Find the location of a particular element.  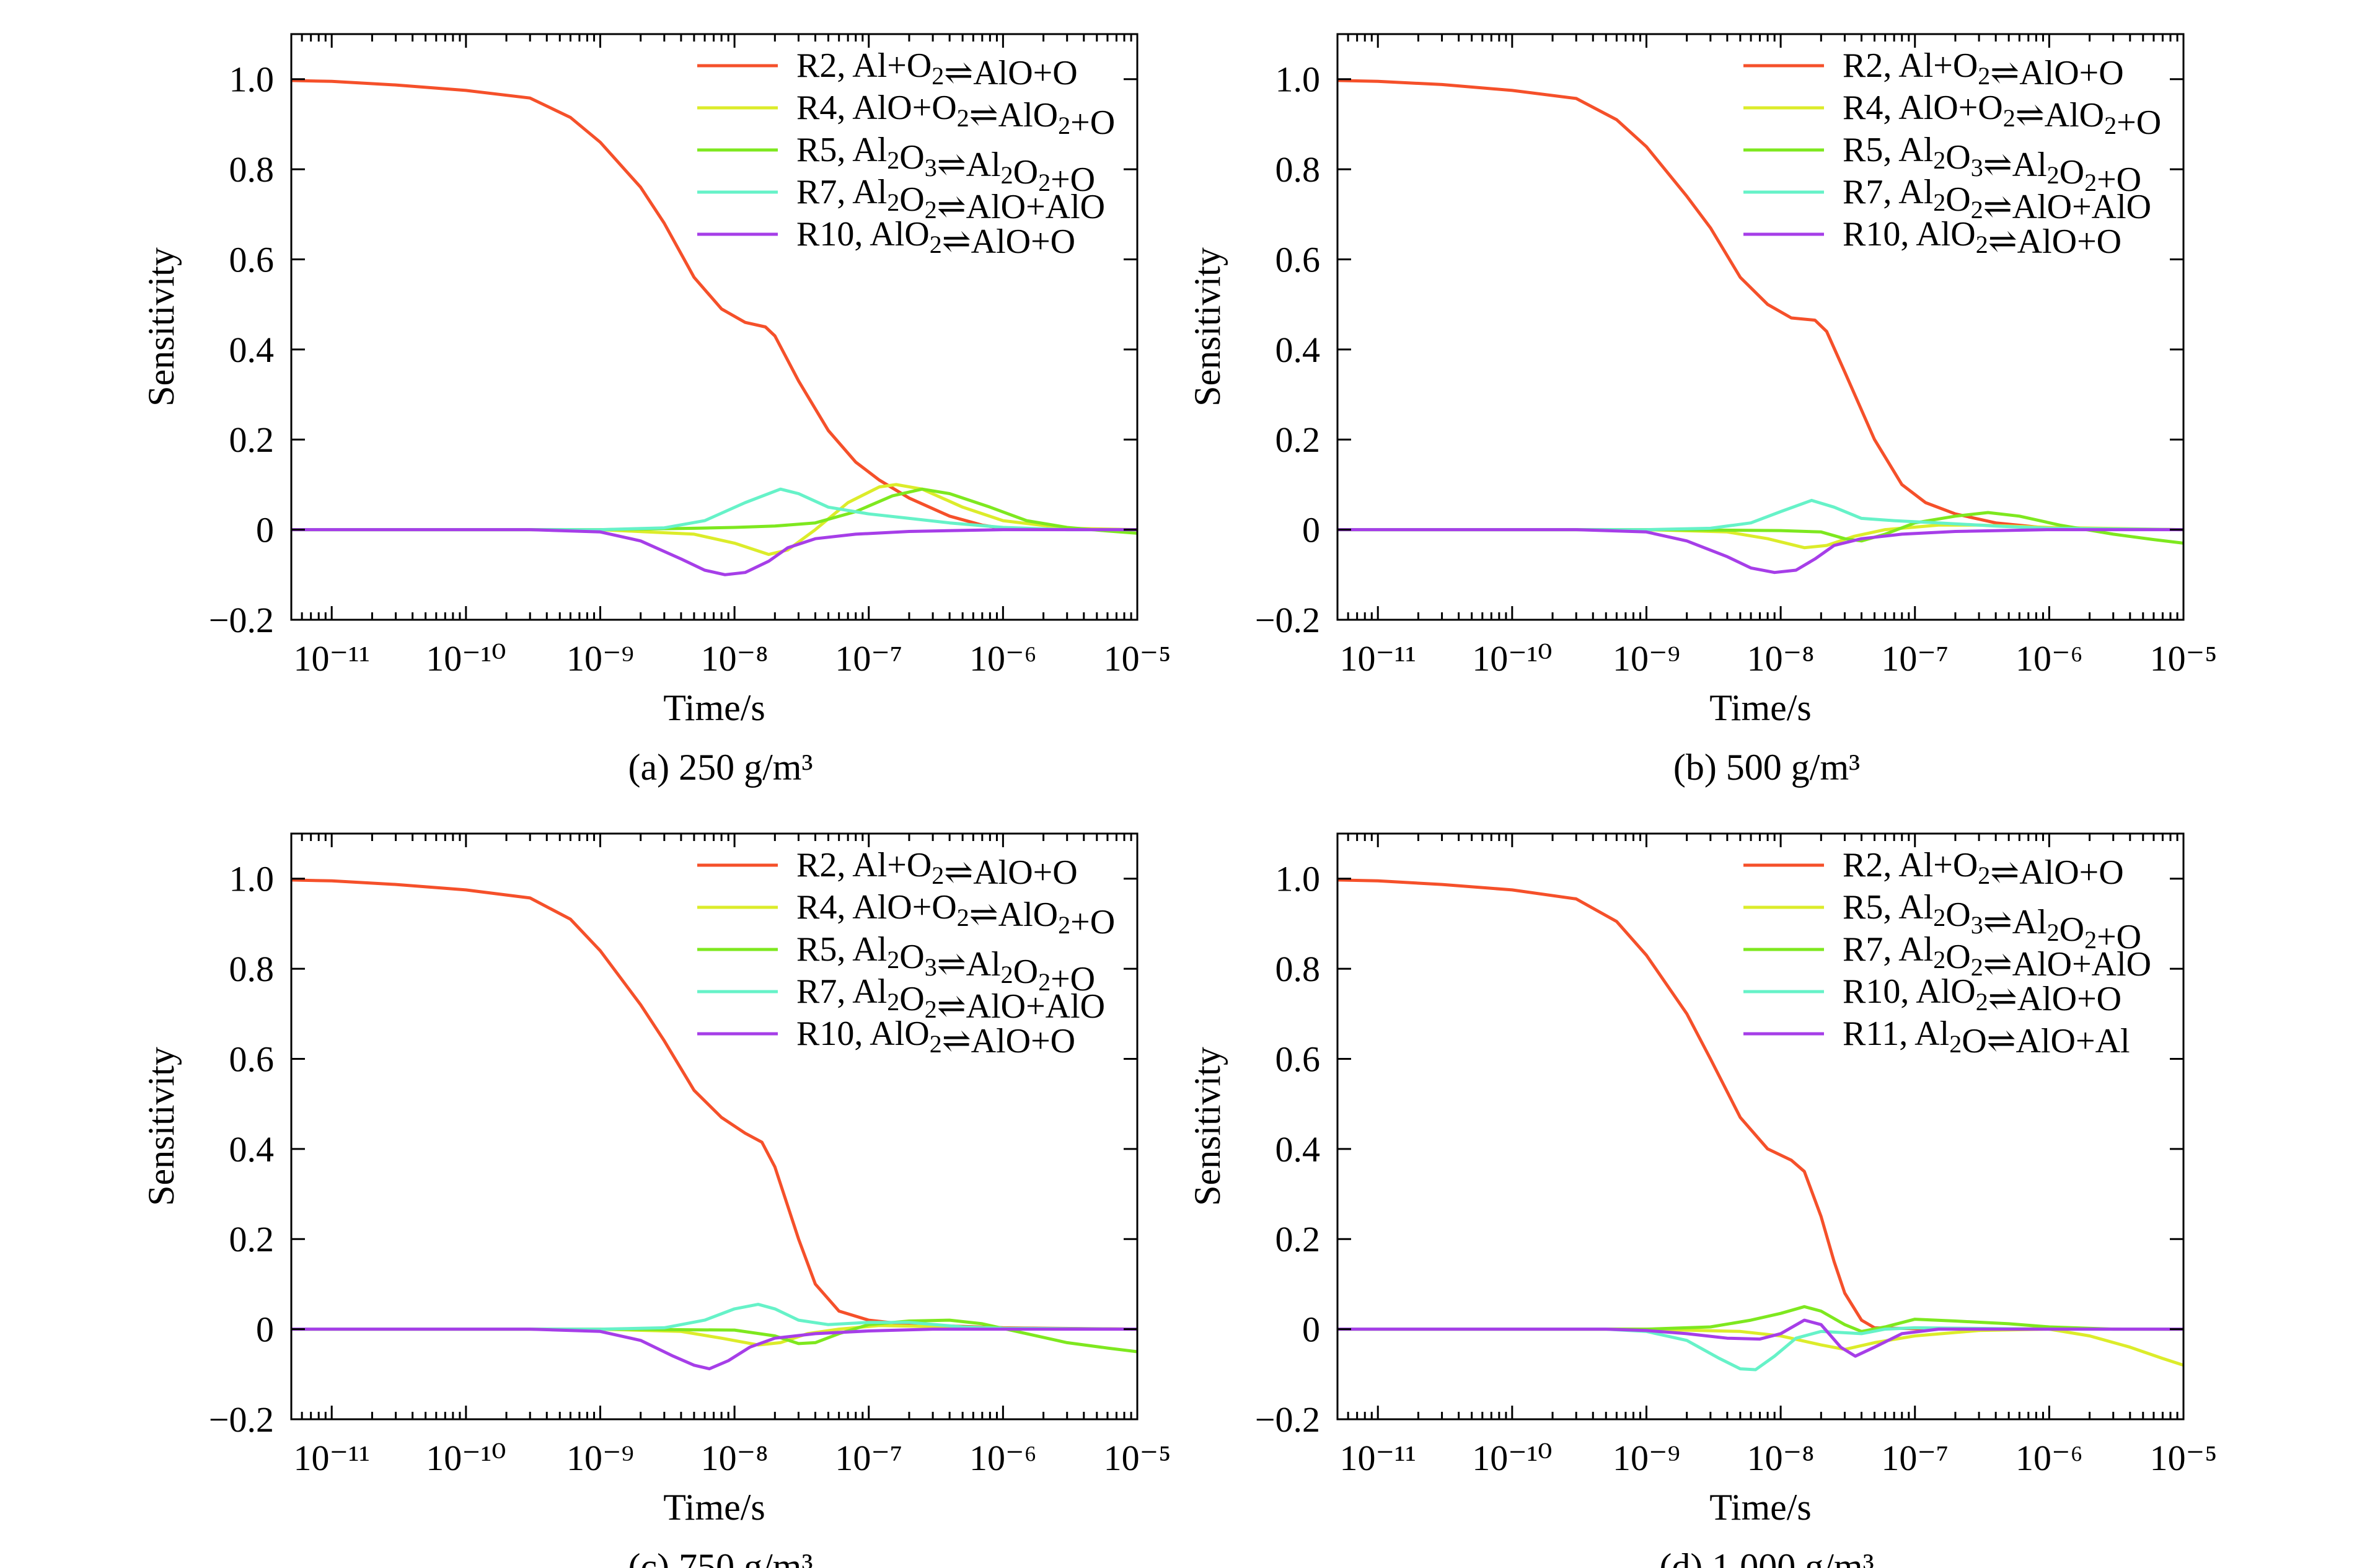

x-tick-label: 10⁻¹⁰ is located at coordinates (466, 658).